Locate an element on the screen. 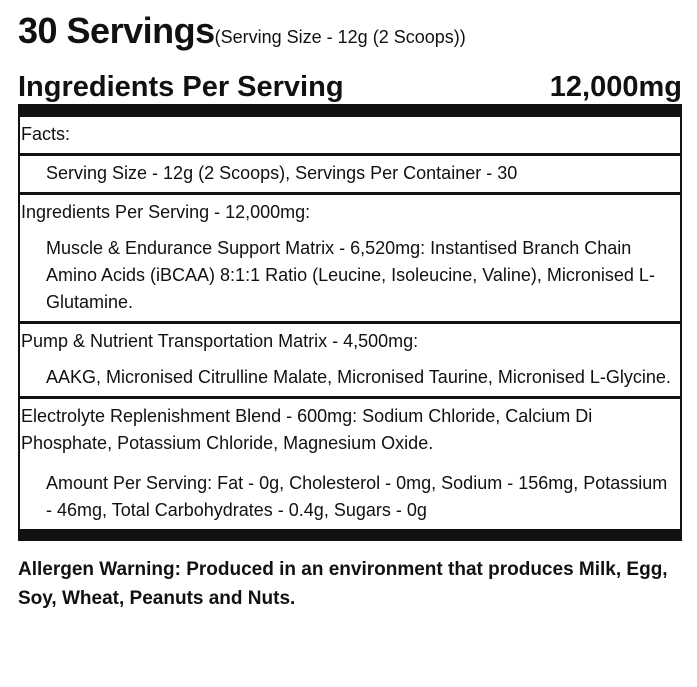  ingredients-header: Ingredients Per Serving 12,000mg is located at coordinates (350, 79).